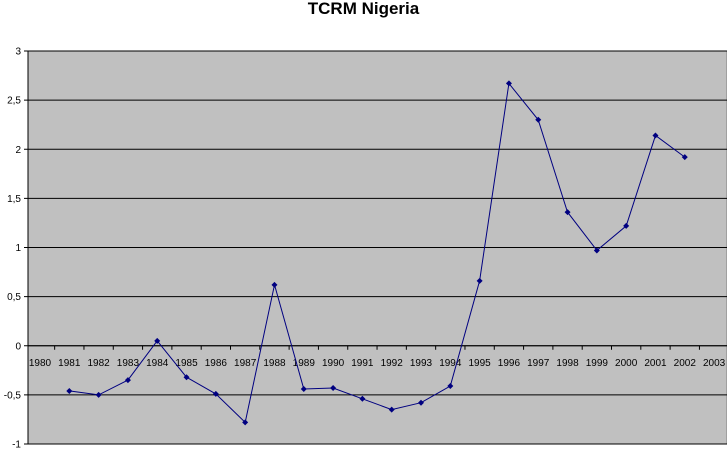  I want to click on x-tick-label: 1987, so click(245, 363).